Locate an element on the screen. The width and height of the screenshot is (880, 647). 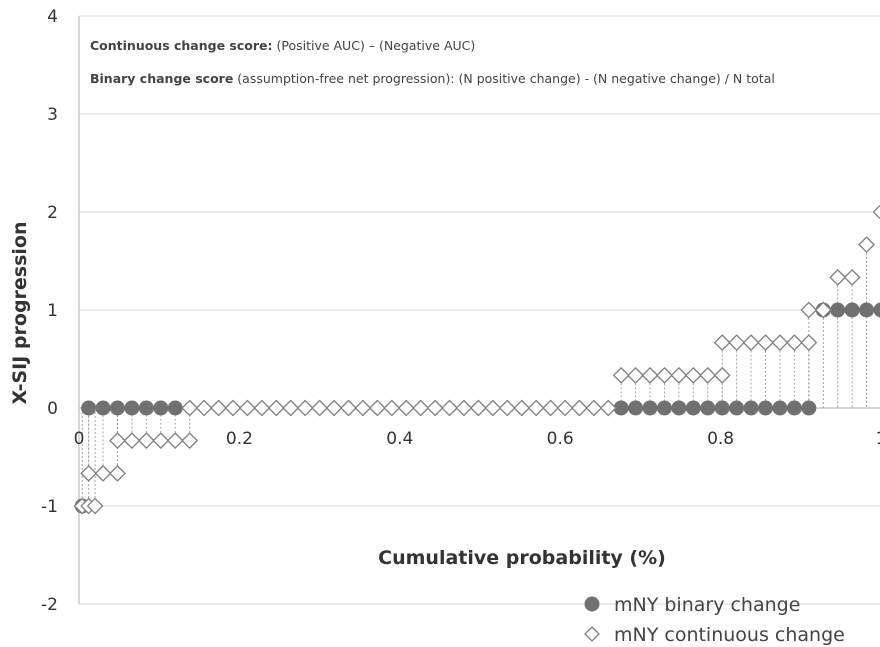
y-tick-label: -1 is located at coordinates (49, 507).